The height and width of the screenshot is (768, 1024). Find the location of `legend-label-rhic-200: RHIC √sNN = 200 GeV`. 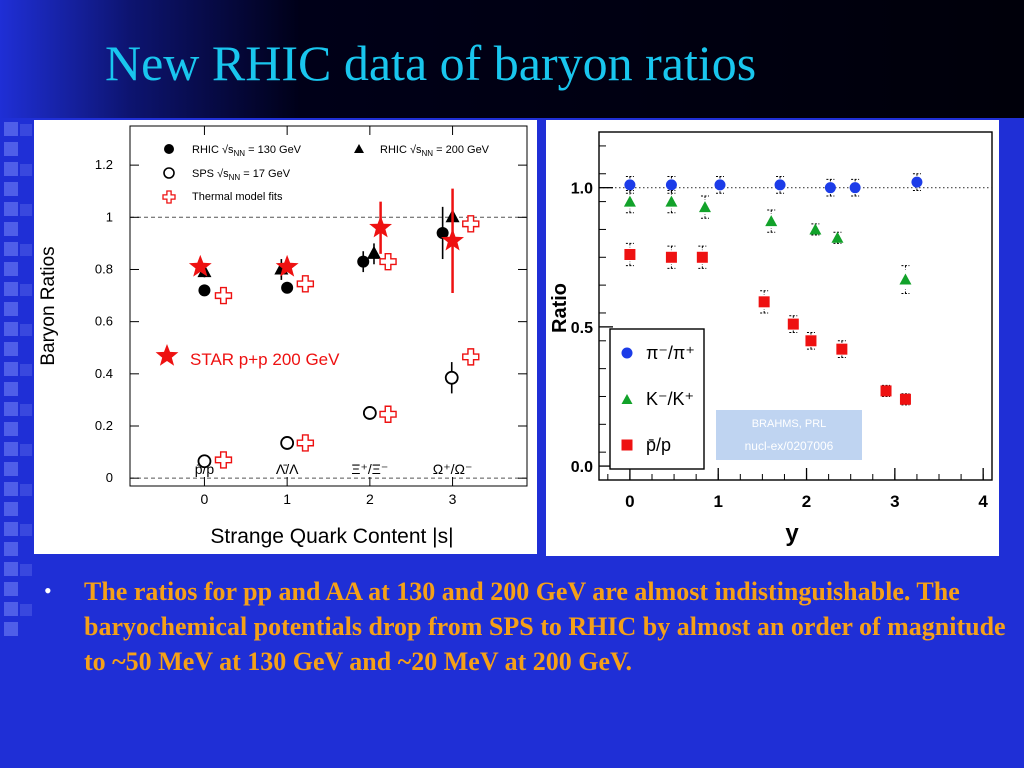

legend-label-rhic-200: RHIC √sNN = 200 GeV is located at coordinates (435, 151).